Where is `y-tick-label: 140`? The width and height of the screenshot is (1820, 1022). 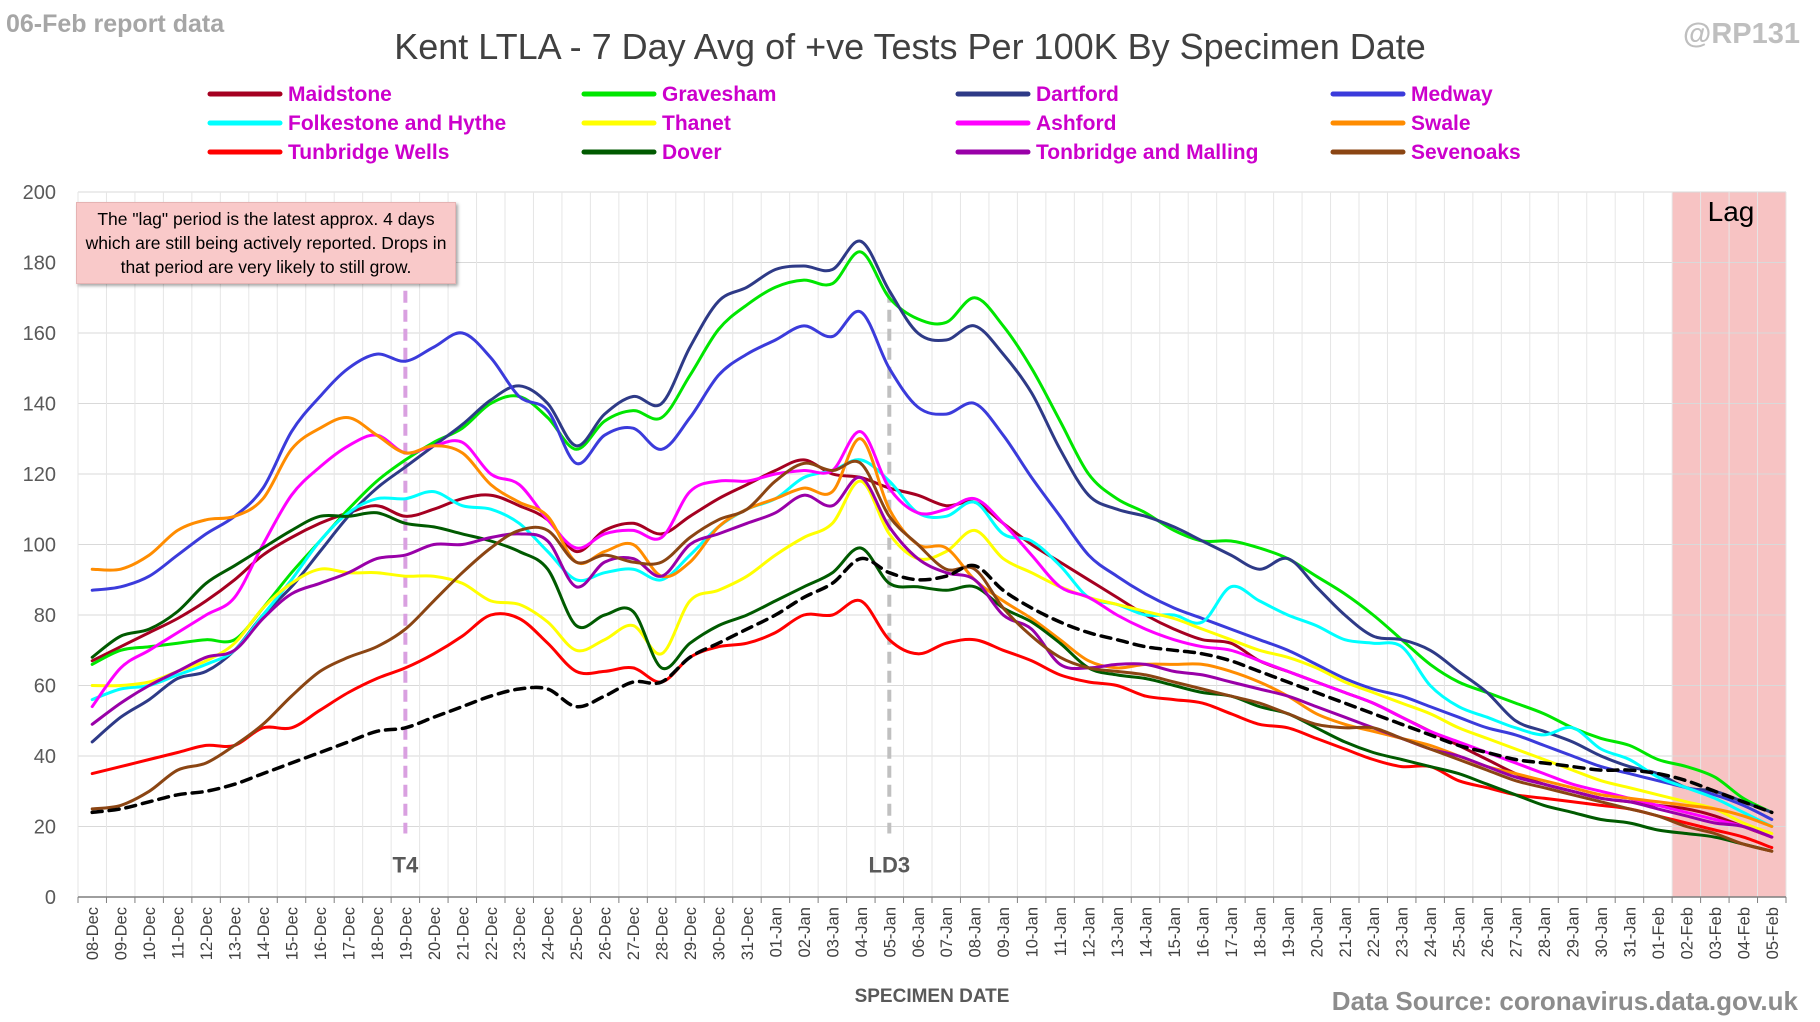
y-tick-label: 140 is located at coordinates (39, 405).